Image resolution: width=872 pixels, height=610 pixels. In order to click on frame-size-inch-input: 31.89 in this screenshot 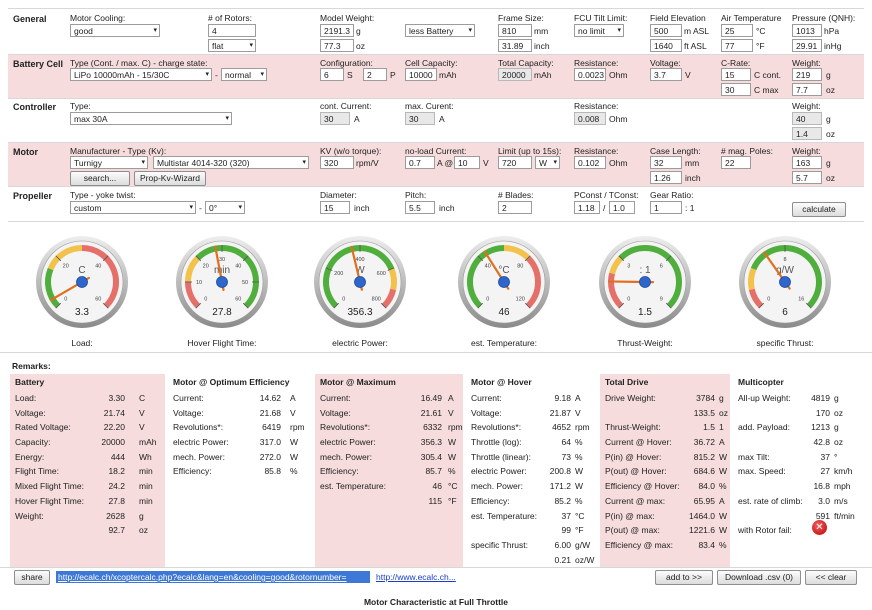, I will do `click(515, 45)`.